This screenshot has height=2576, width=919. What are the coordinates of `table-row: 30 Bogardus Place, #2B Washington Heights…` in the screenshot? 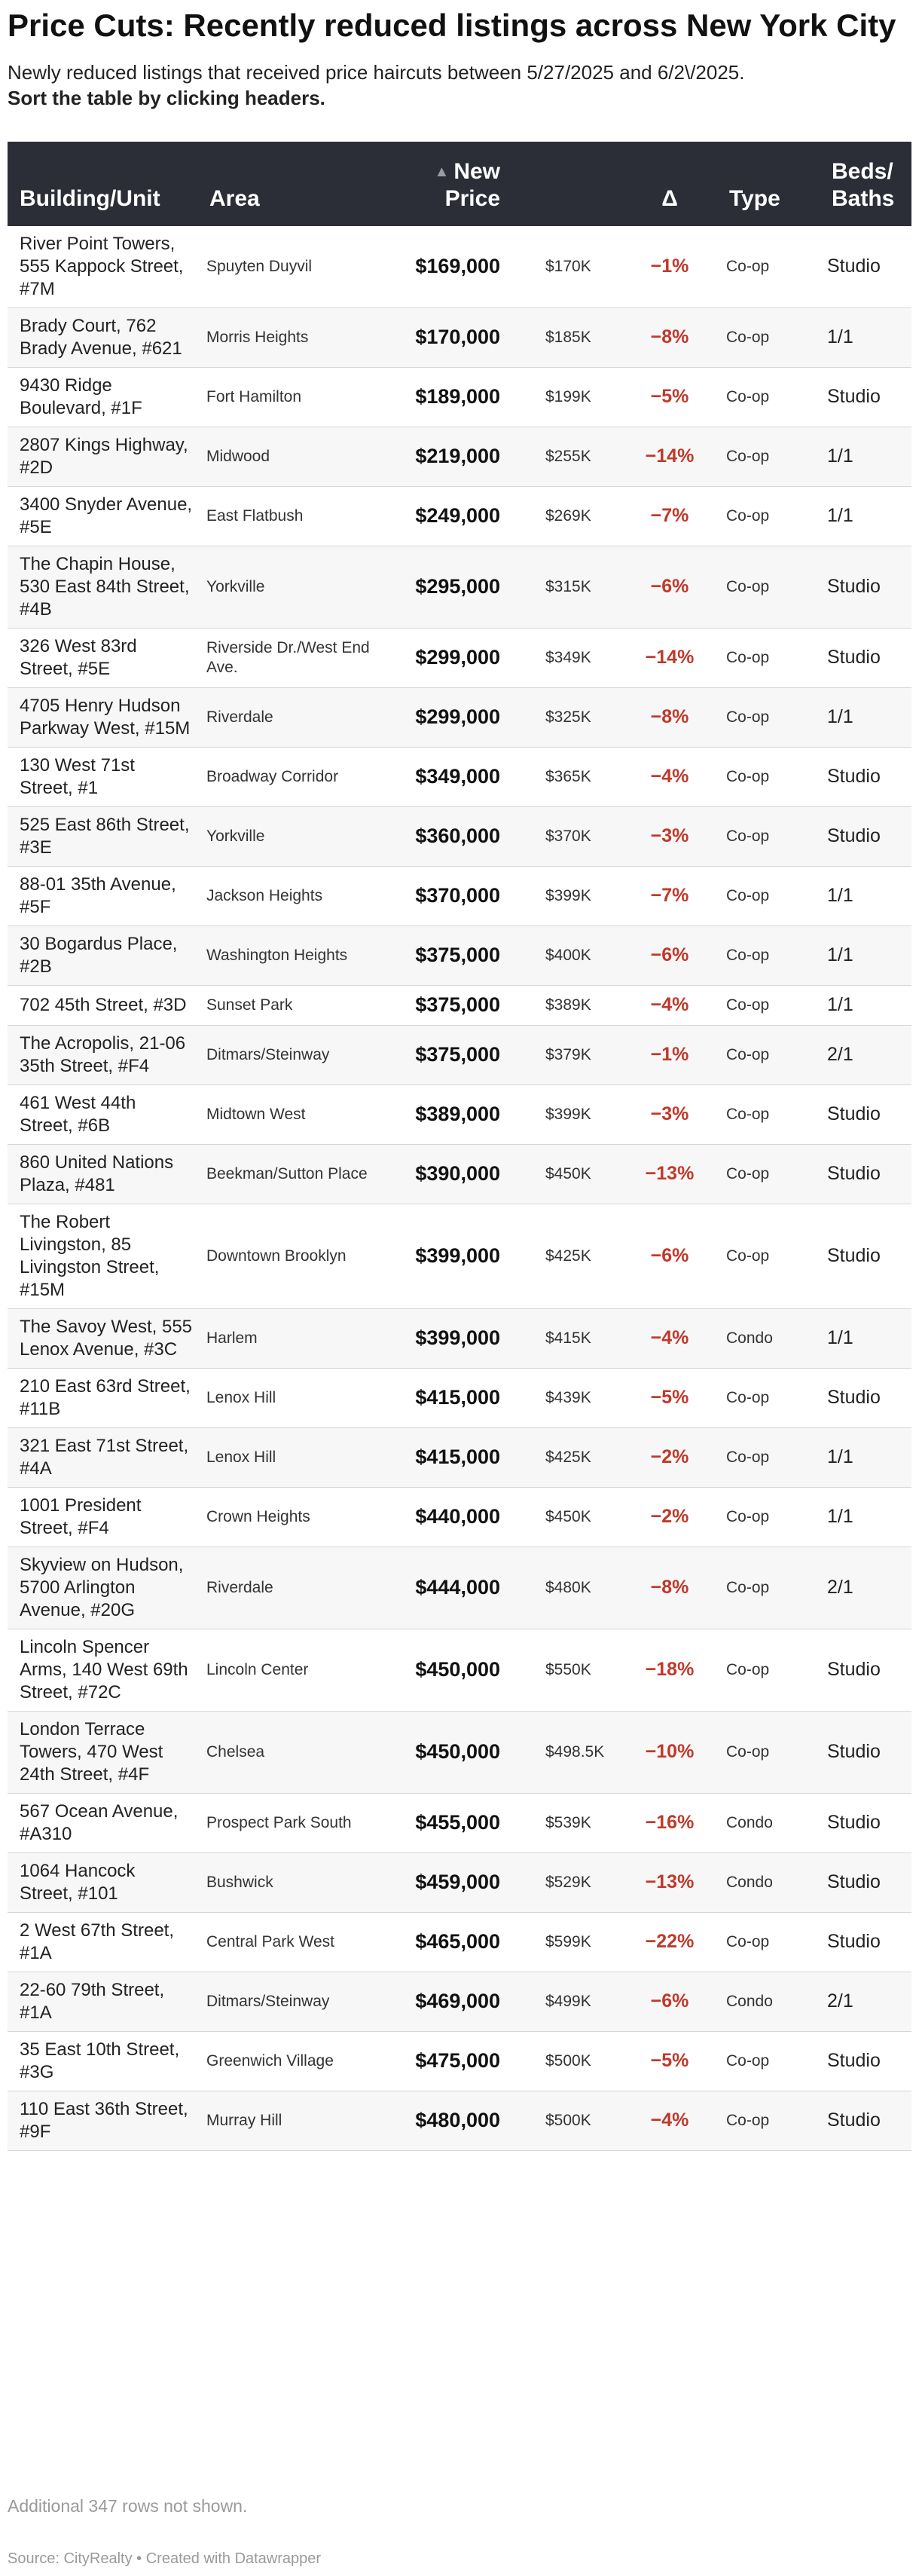 It's located at (459, 955).